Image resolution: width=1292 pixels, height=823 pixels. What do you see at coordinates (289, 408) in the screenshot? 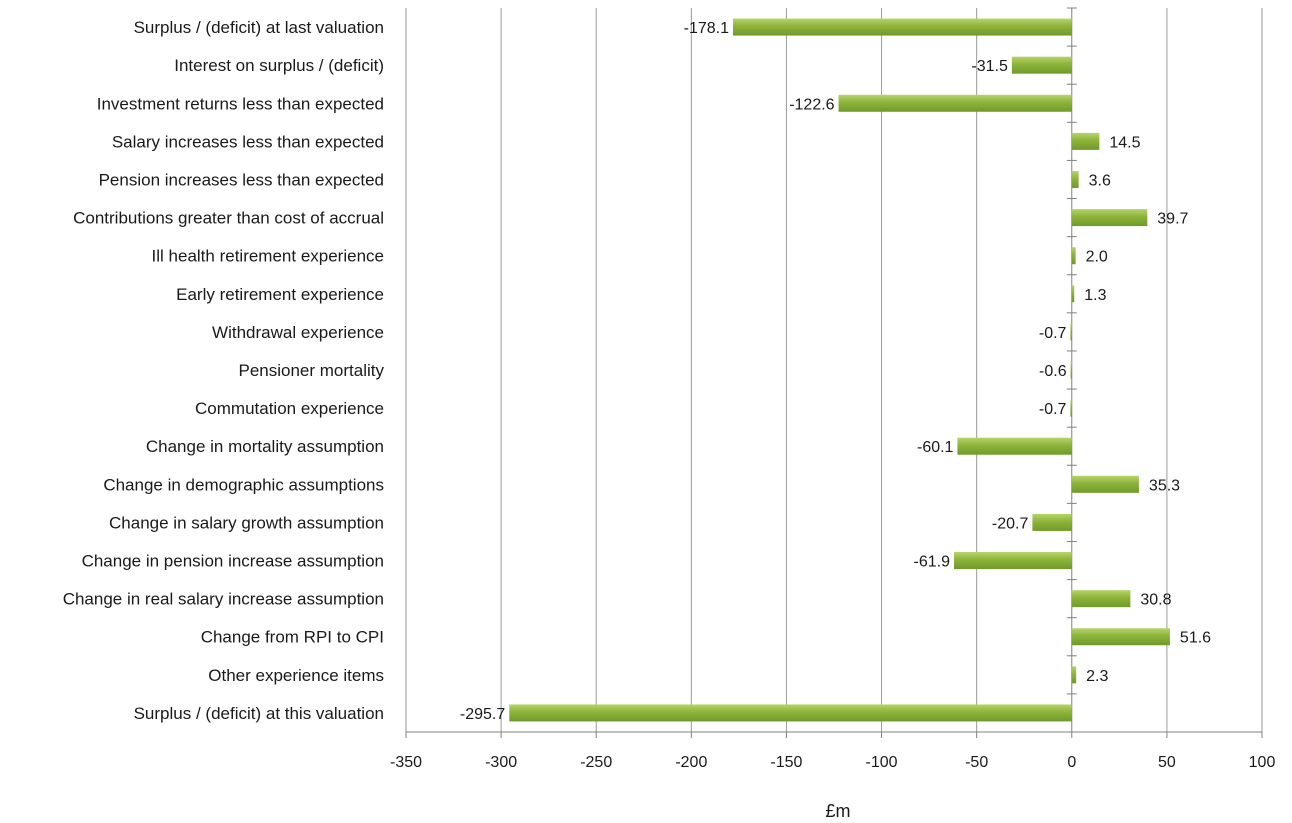
I see `category-label: Commutation experience` at bounding box center [289, 408].